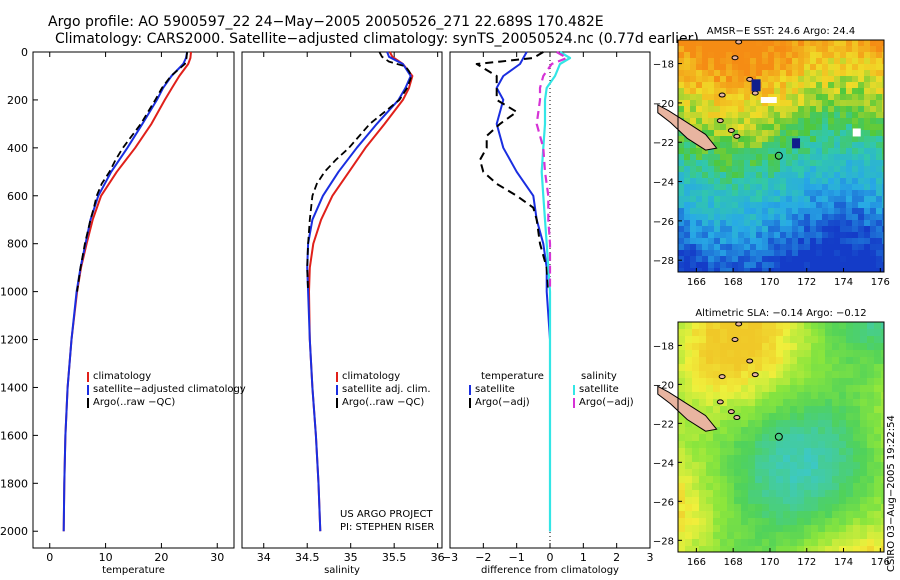 Image resolution: width=900 pixels, height=580 pixels. Describe the element at coordinates (125, 291) in the screenshot. I see `series-line-satellite-adjusted-climatology` at that location.